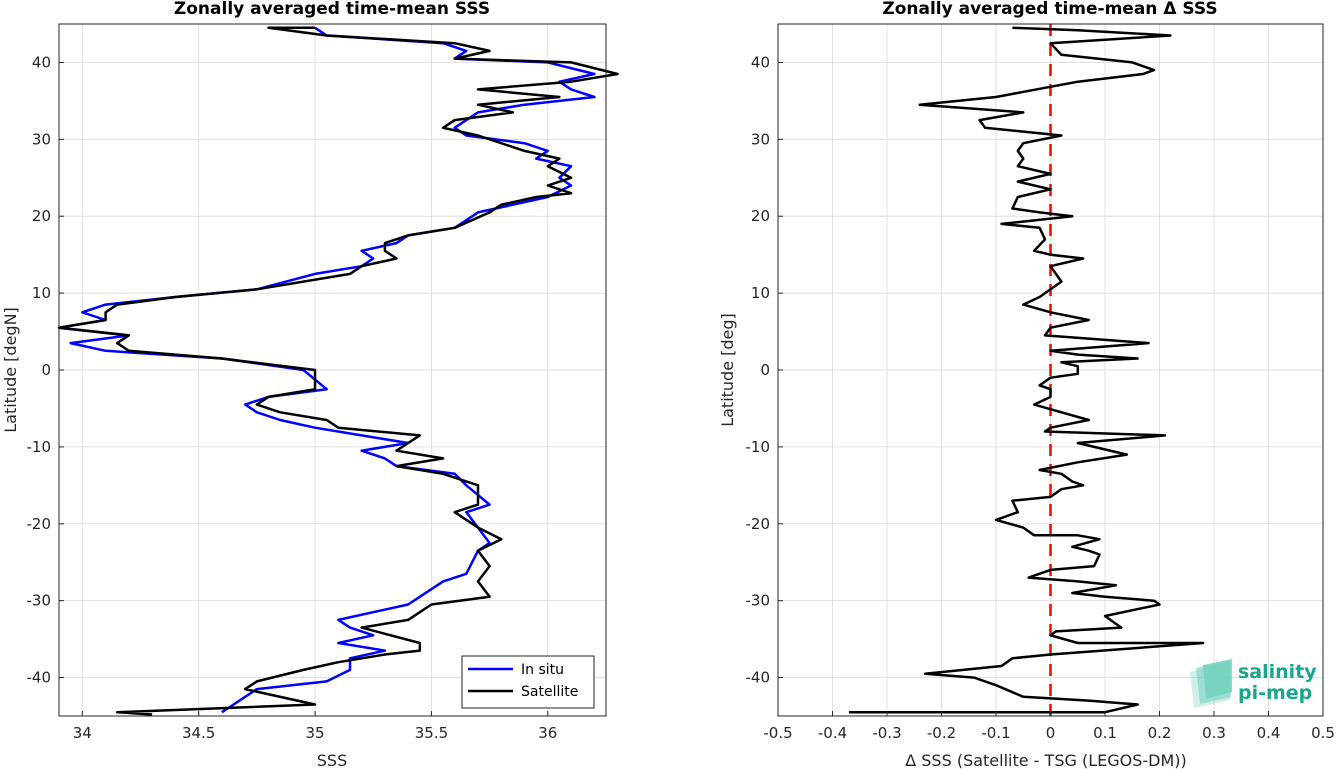  What do you see at coordinates (314, 733) in the screenshot?
I see `sss-x-tick-label: 35` at bounding box center [314, 733].